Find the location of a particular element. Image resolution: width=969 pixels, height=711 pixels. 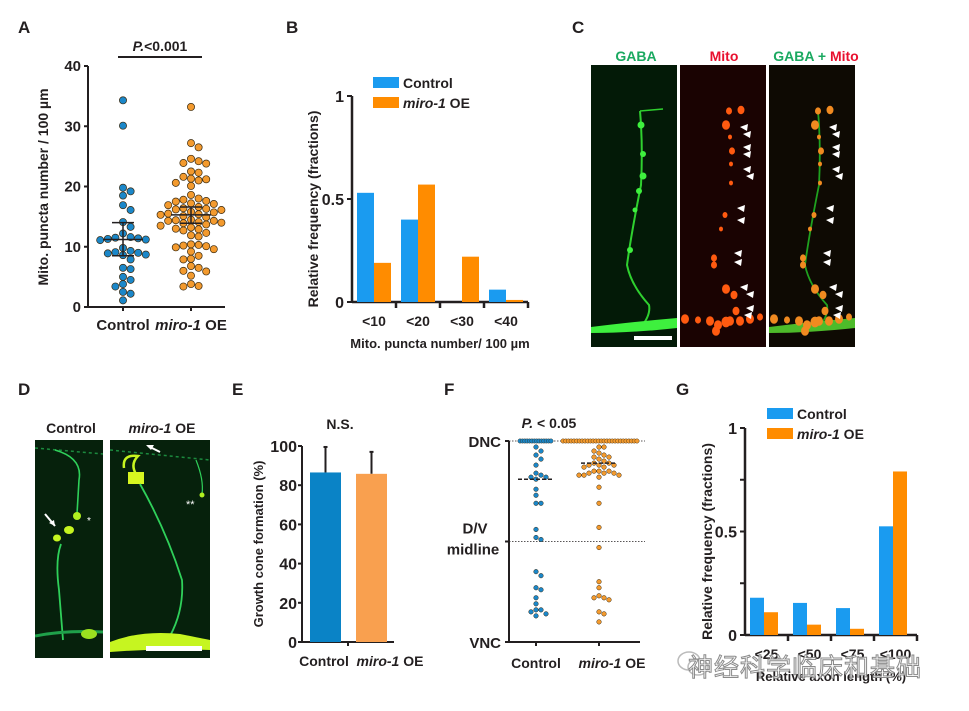

e-y-tick-label: 40 is located at coordinates (288, 565).